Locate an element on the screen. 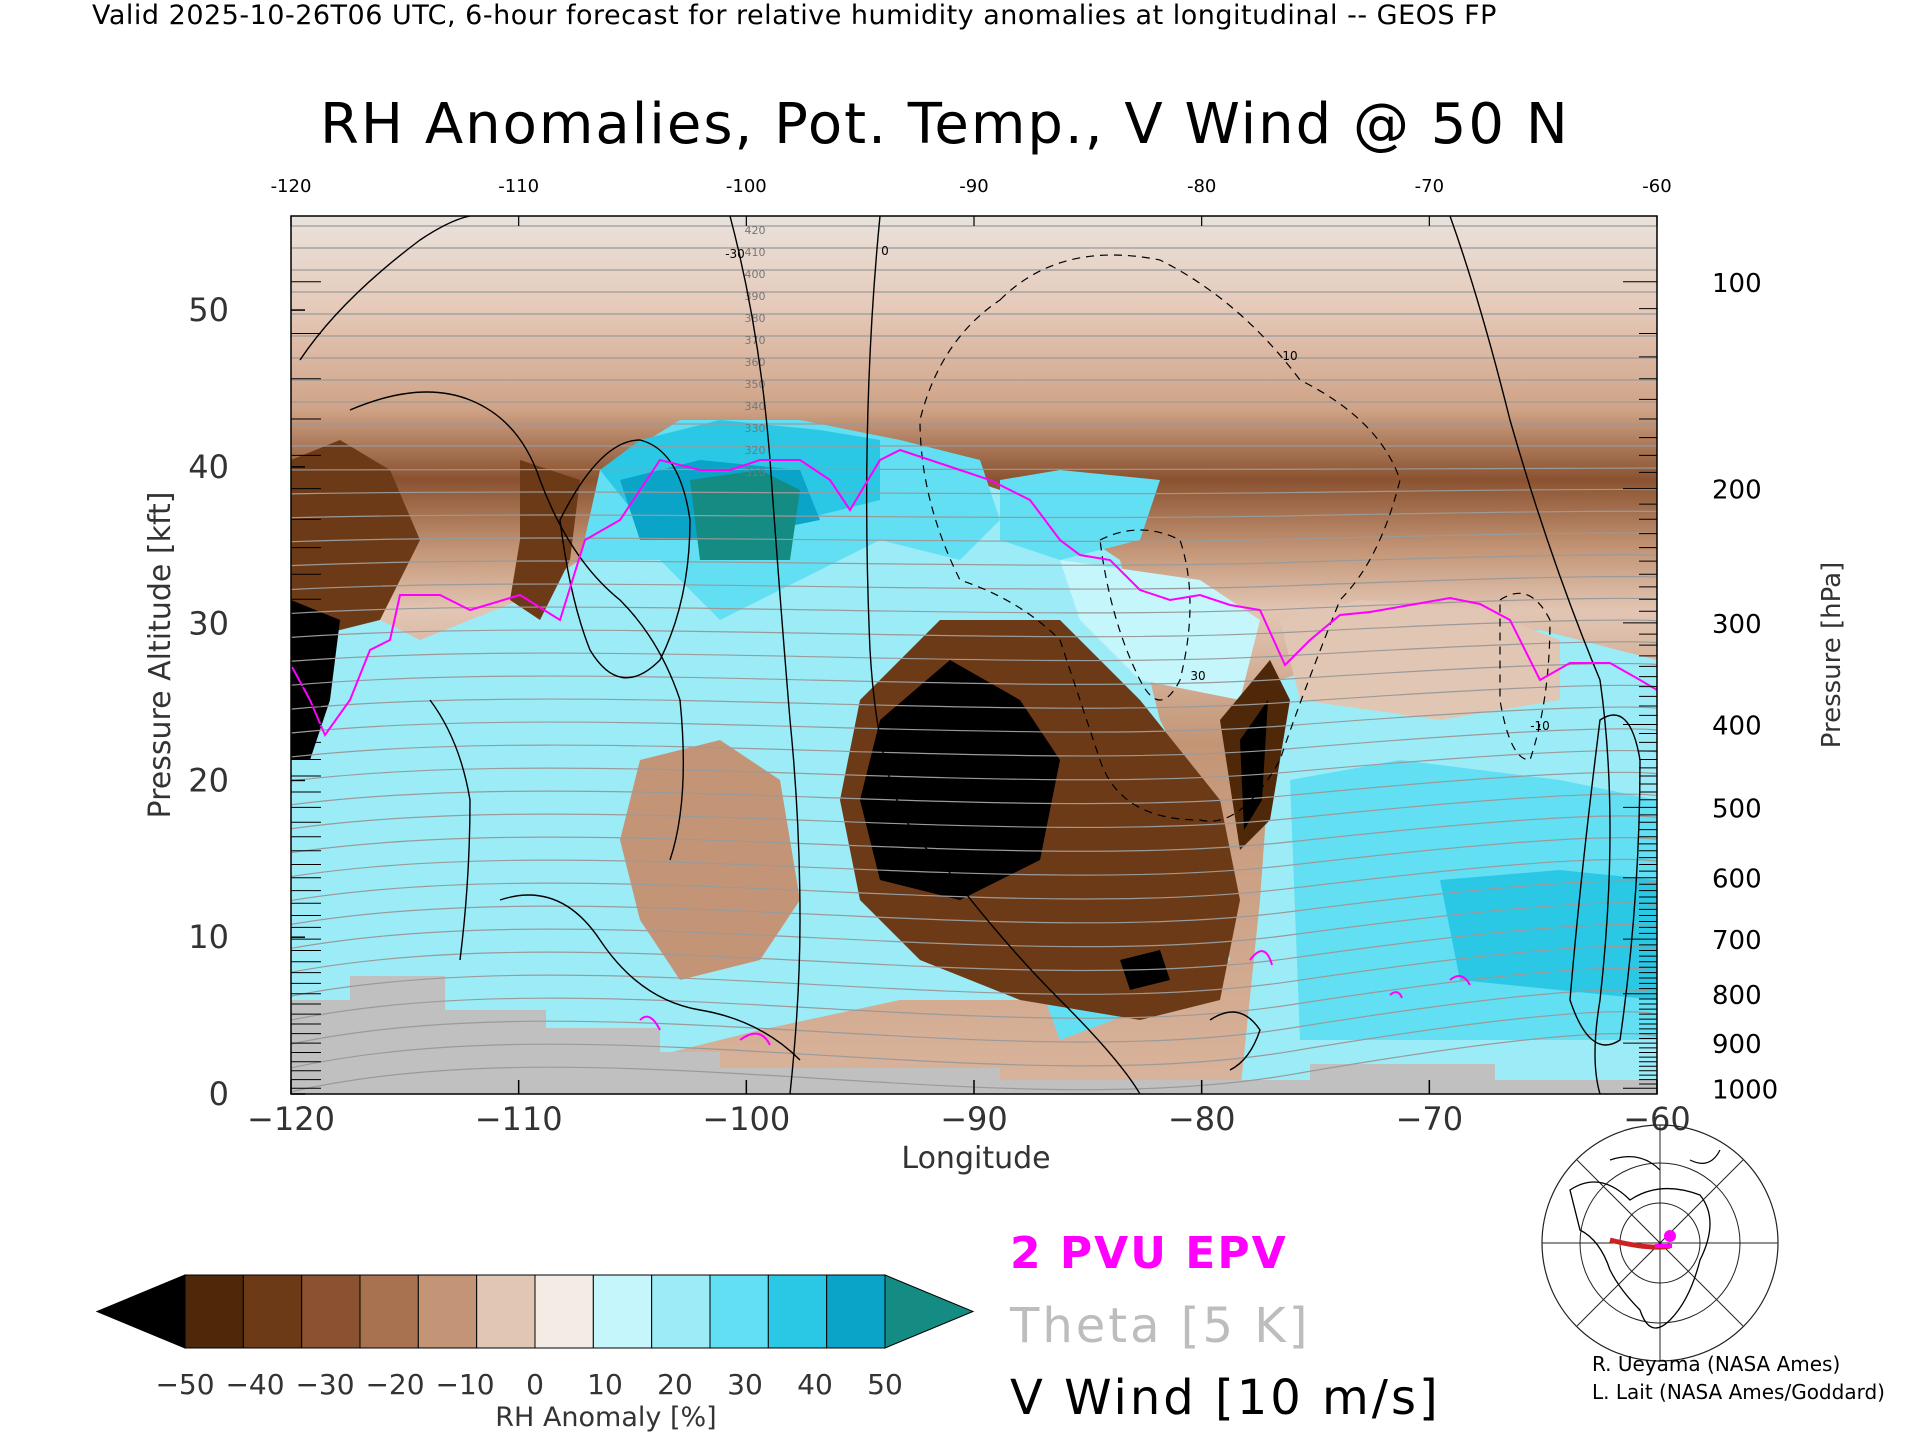  theta-label: 330 is located at coordinates (755, 428).